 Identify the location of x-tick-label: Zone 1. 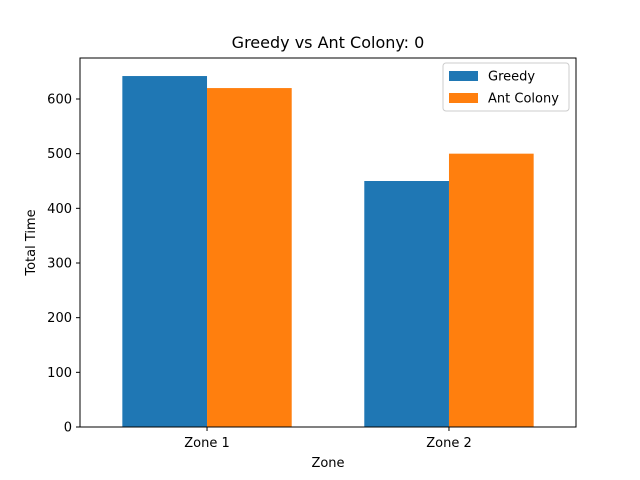
(207, 443).